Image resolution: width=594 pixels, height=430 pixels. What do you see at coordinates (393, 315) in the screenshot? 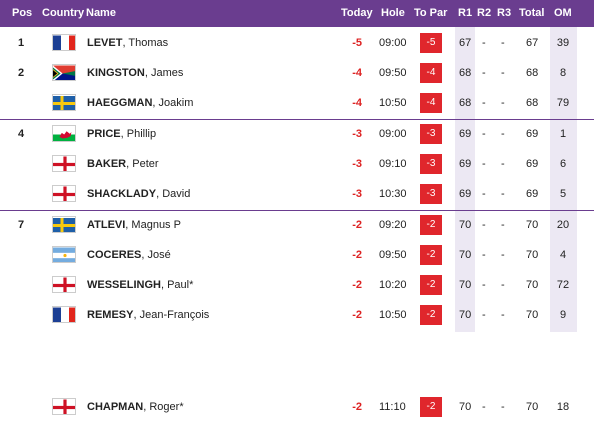
I see `tee-time: 10:50` at bounding box center [393, 315].